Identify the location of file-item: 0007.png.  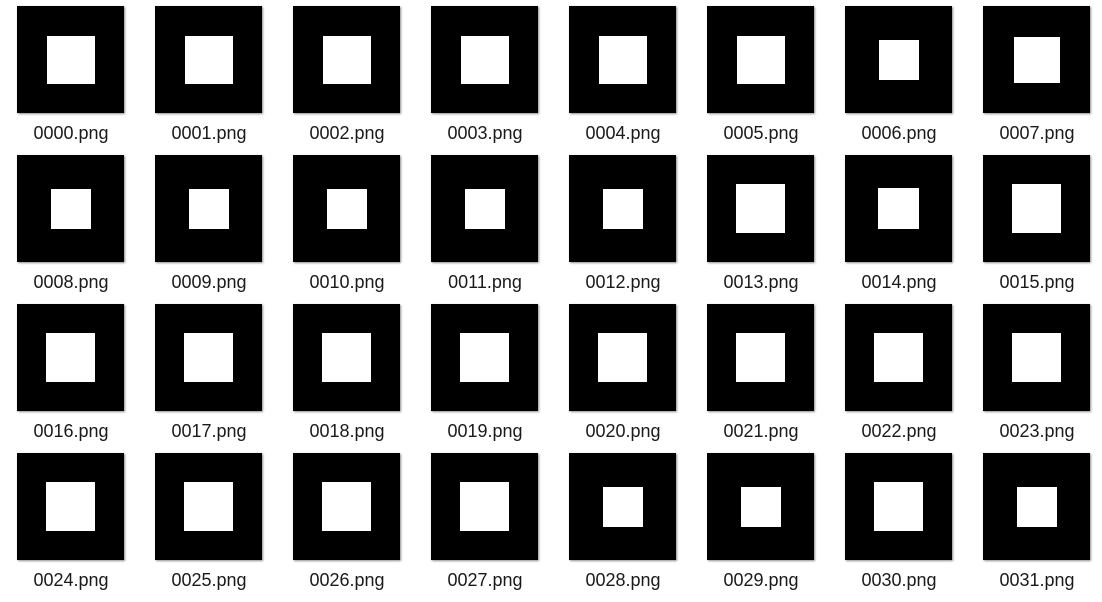
(1037, 80).